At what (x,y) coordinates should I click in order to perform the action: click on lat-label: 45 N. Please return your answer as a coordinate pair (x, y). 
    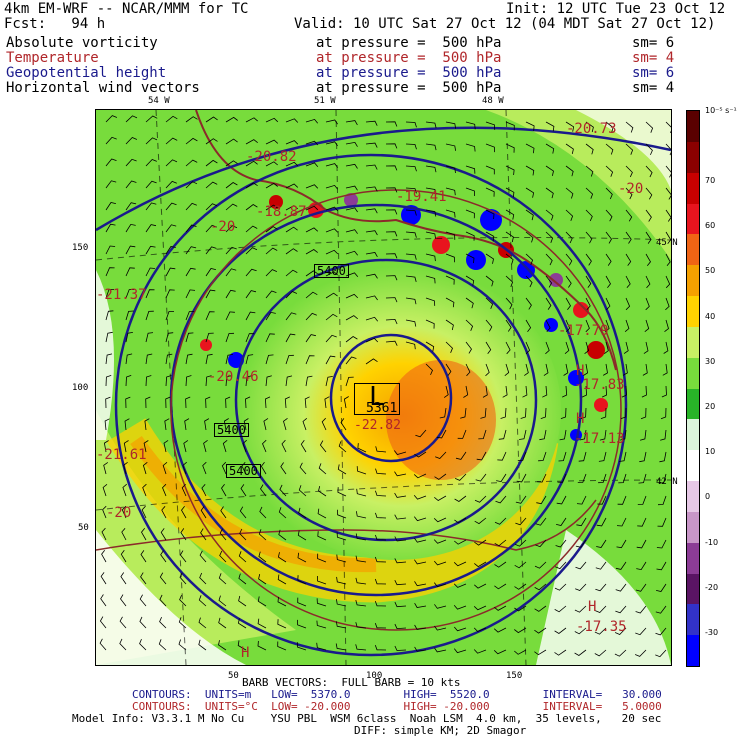
    Looking at the image, I should click on (667, 243).